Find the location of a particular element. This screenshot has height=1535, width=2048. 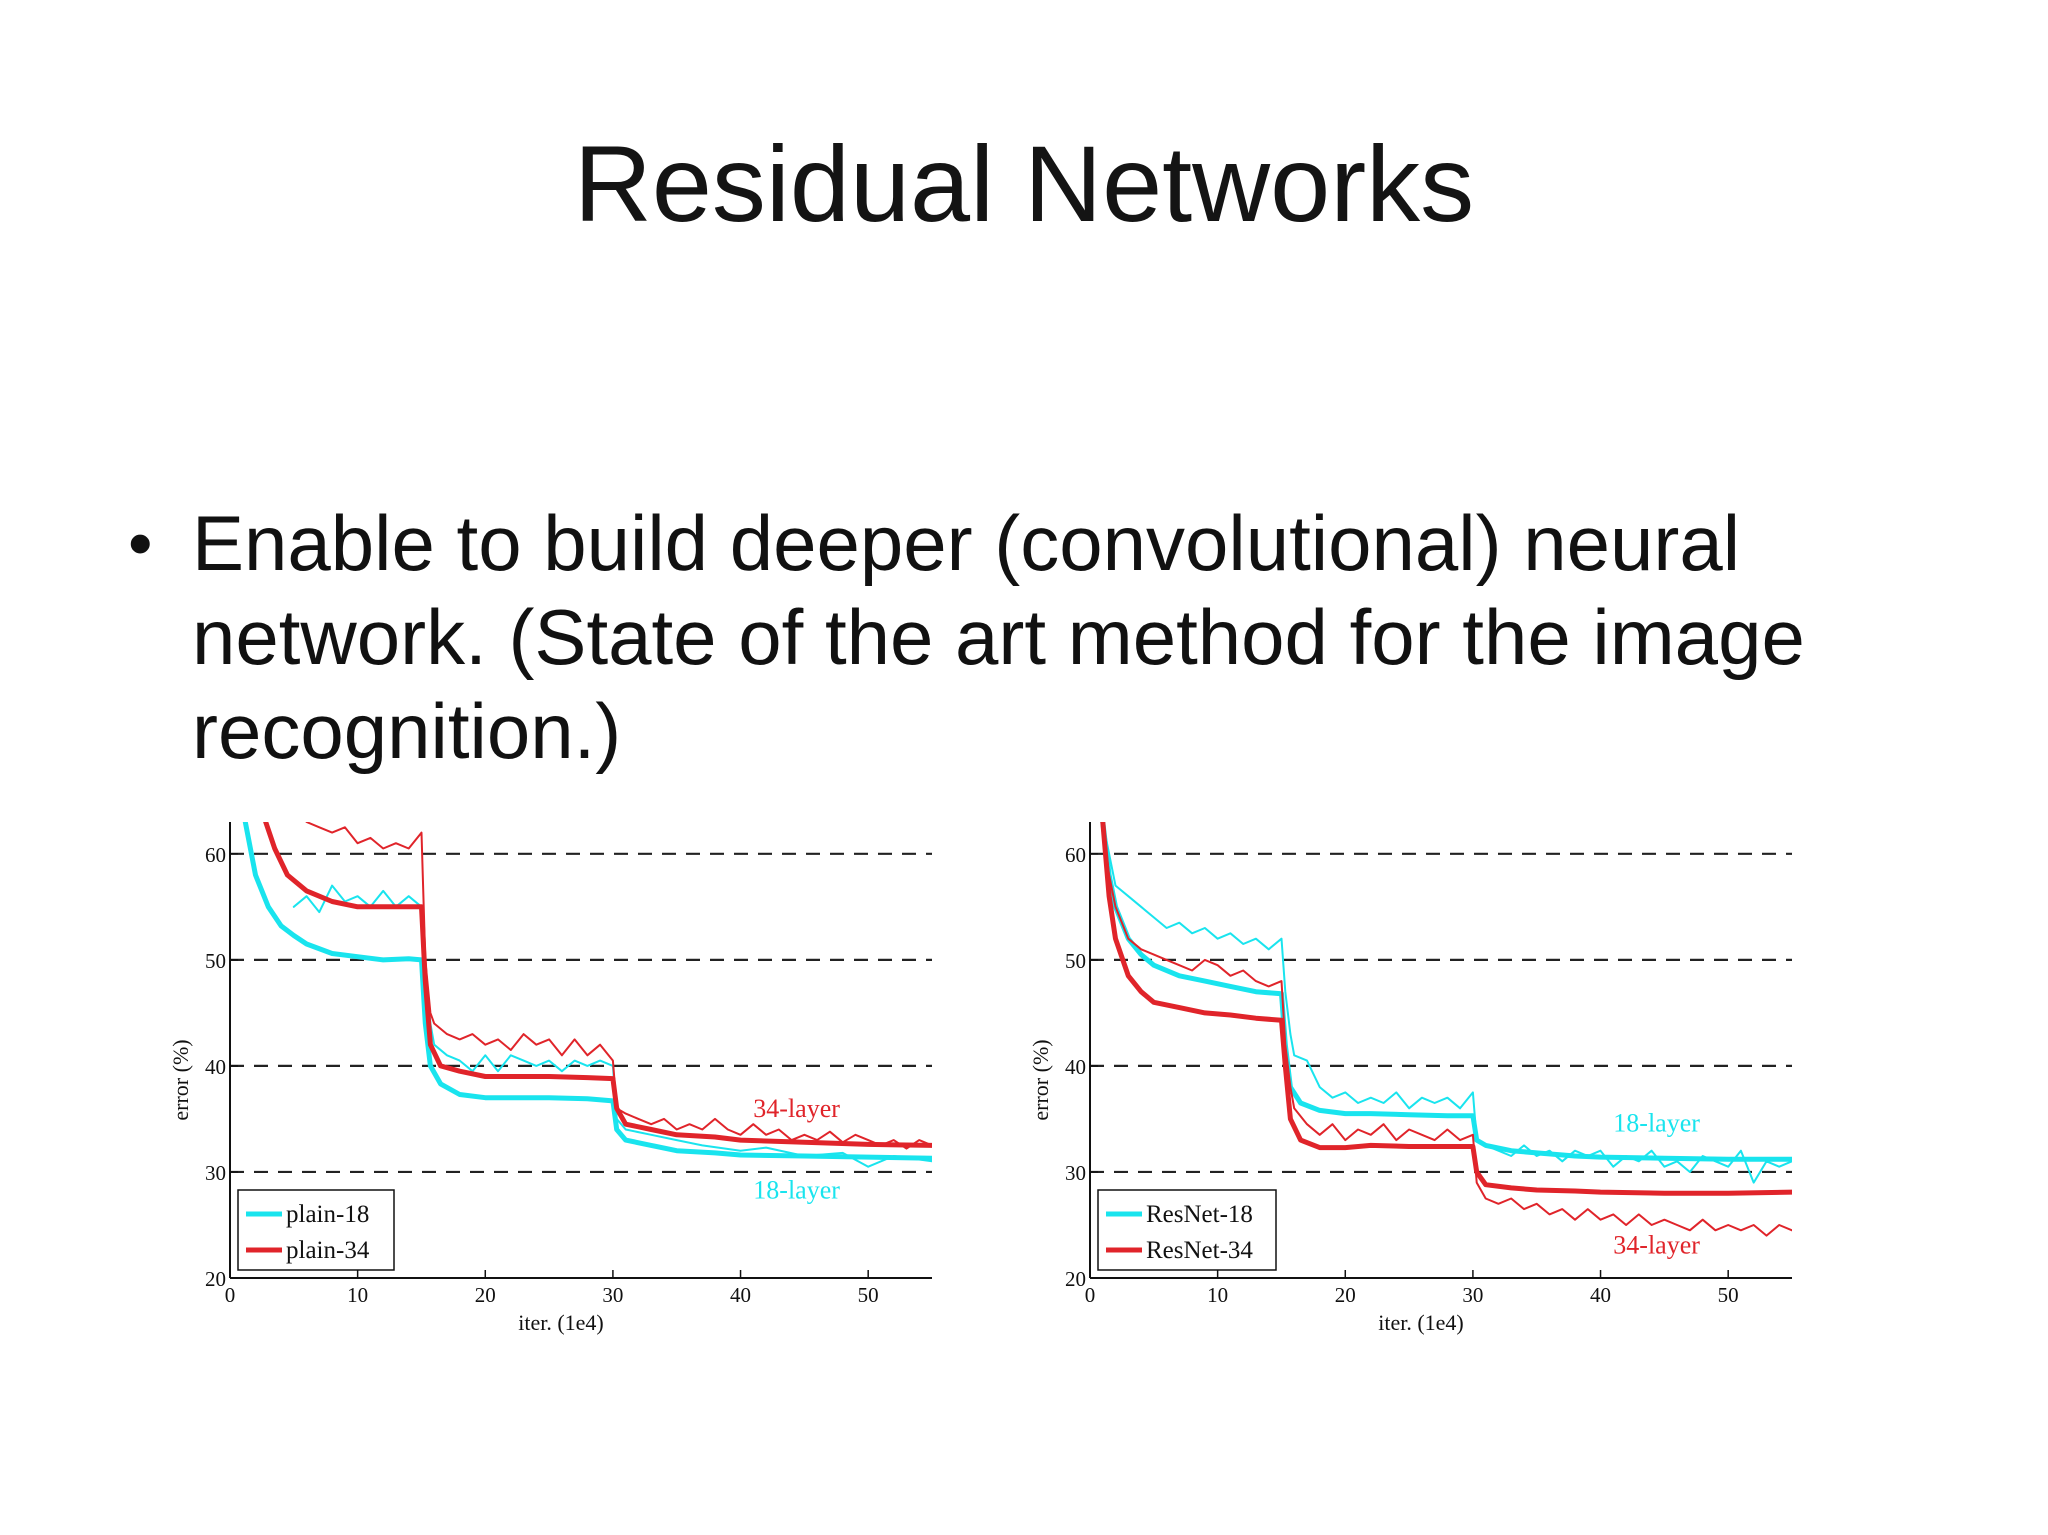

series-line-plain-18-train is located at coordinates (587, 991).